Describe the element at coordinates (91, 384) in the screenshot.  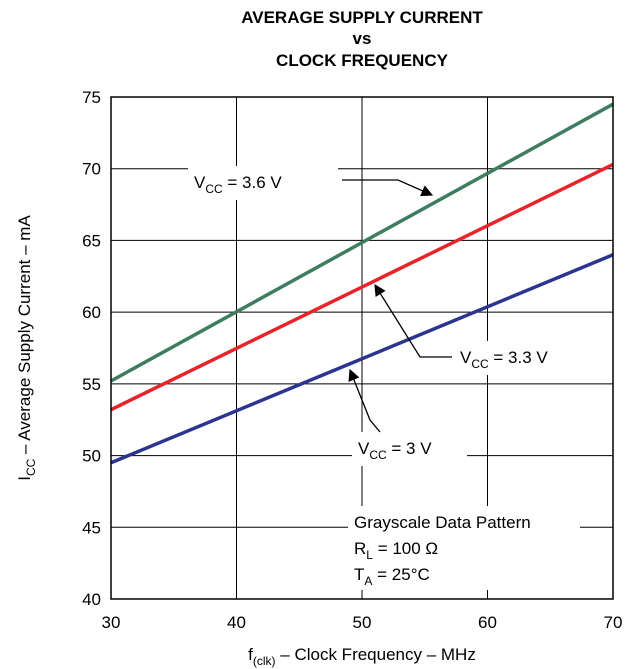
I see `y-tick-label-55: 55` at that location.